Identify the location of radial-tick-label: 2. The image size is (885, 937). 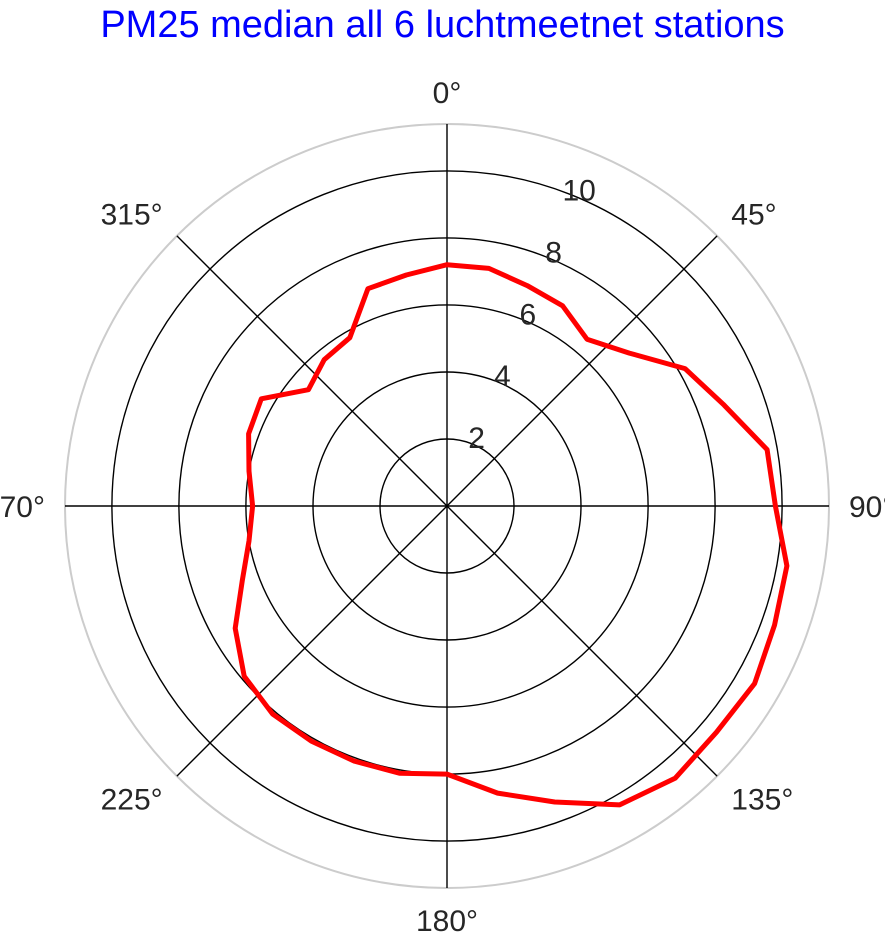
(476, 438).